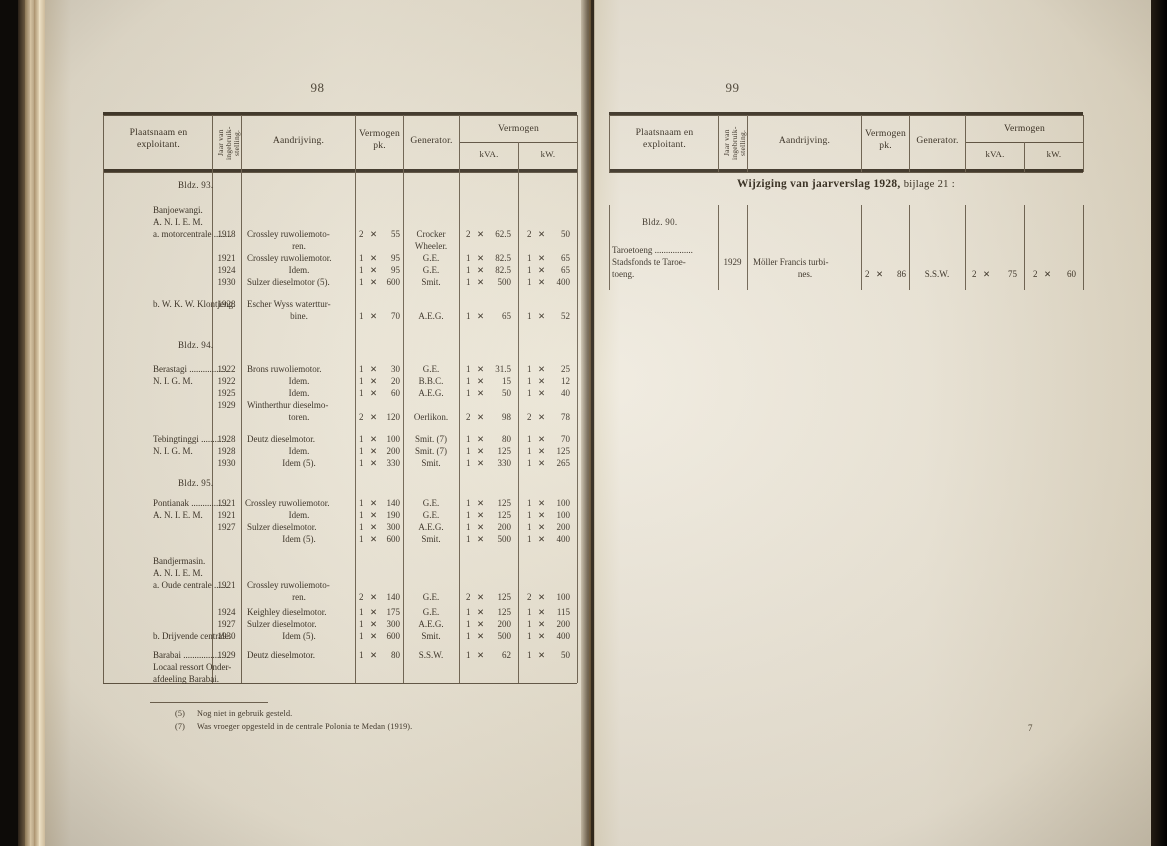 This screenshot has width=1167, height=846. I want to click on row-drive-cont: ren., so click(299, 246).